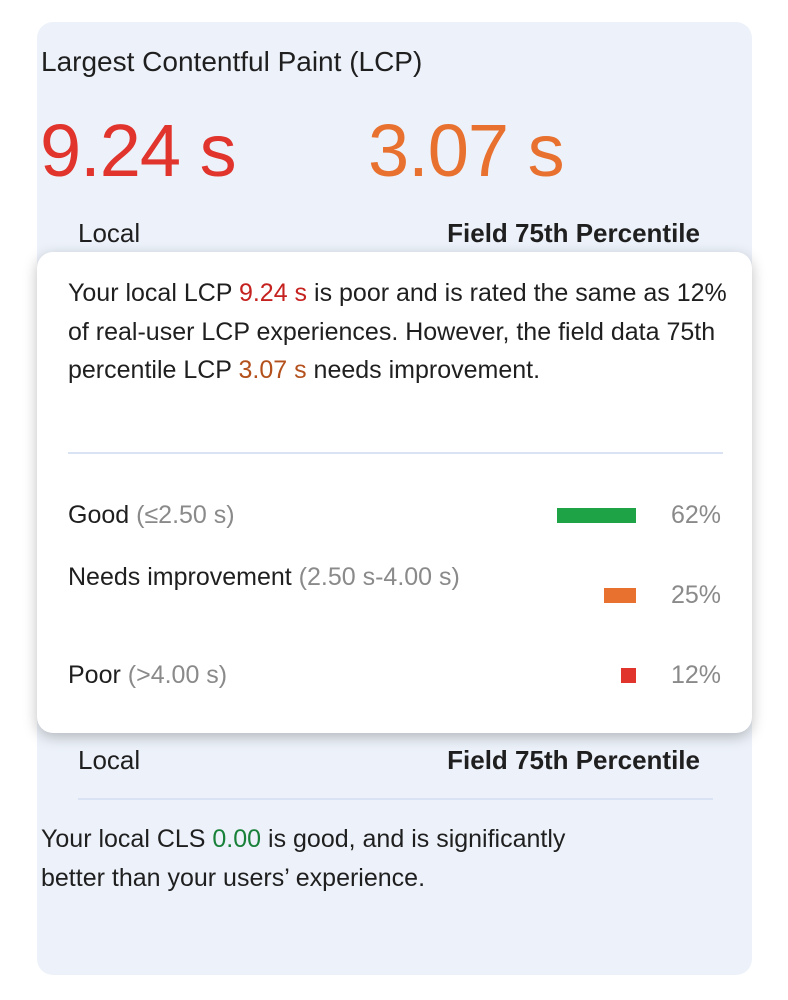 The height and width of the screenshot is (1000, 788). I want to click on local-lcp-value: 9.24 s, so click(138, 150).